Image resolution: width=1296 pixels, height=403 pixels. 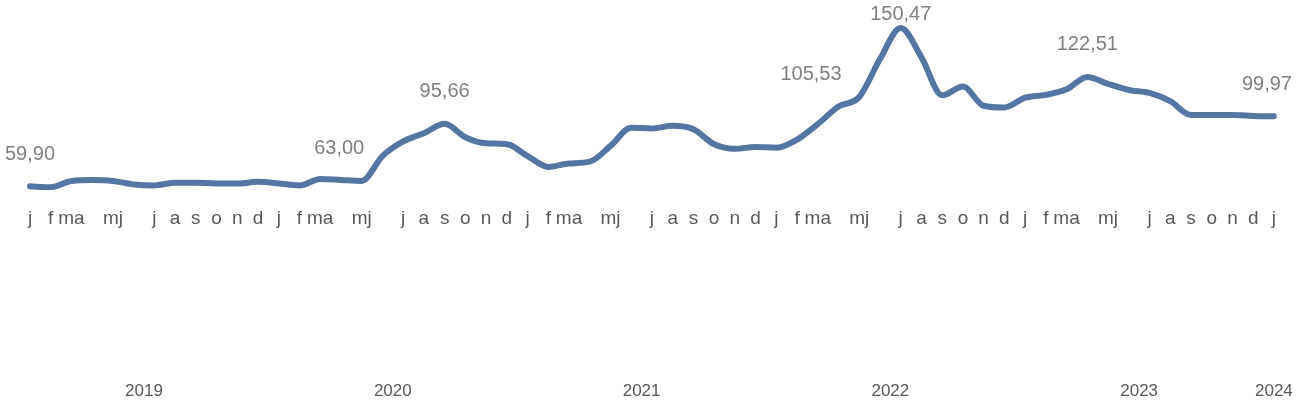 What do you see at coordinates (1139, 390) in the screenshot?
I see `text: 2023` at bounding box center [1139, 390].